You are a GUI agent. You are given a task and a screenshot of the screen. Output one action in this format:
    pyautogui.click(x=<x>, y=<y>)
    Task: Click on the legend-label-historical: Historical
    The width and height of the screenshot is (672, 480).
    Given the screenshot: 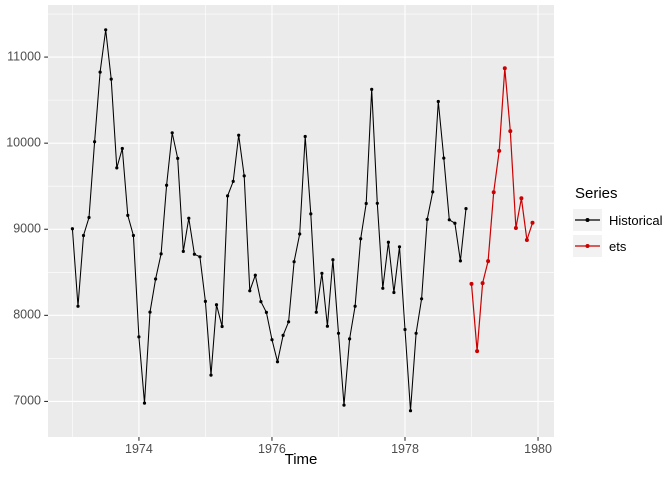 What is the action you would take?
    pyautogui.click(x=636, y=220)
    